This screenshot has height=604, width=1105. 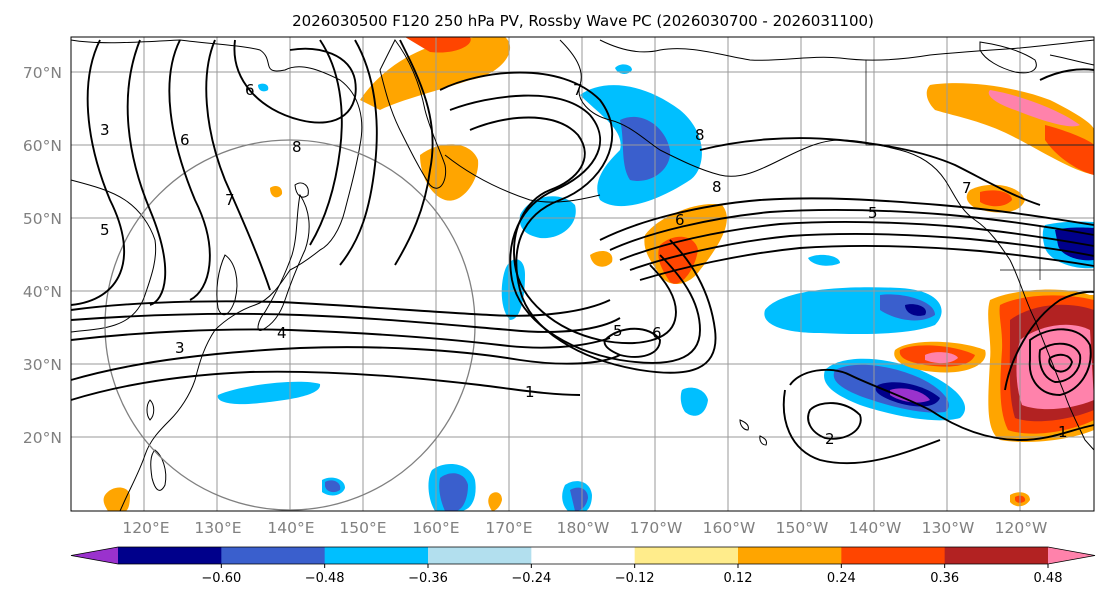 What do you see at coordinates (1021, 528) in the screenshot?
I see `lon-label: 120°W` at bounding box center [1021, 528].